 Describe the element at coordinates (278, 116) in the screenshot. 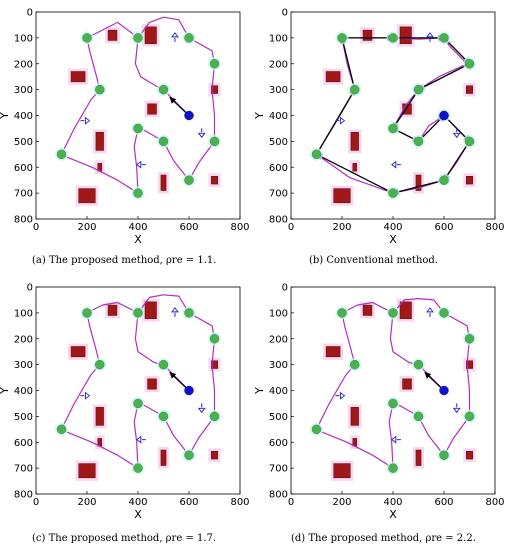

I see `y-tick-label: 400` at that location.